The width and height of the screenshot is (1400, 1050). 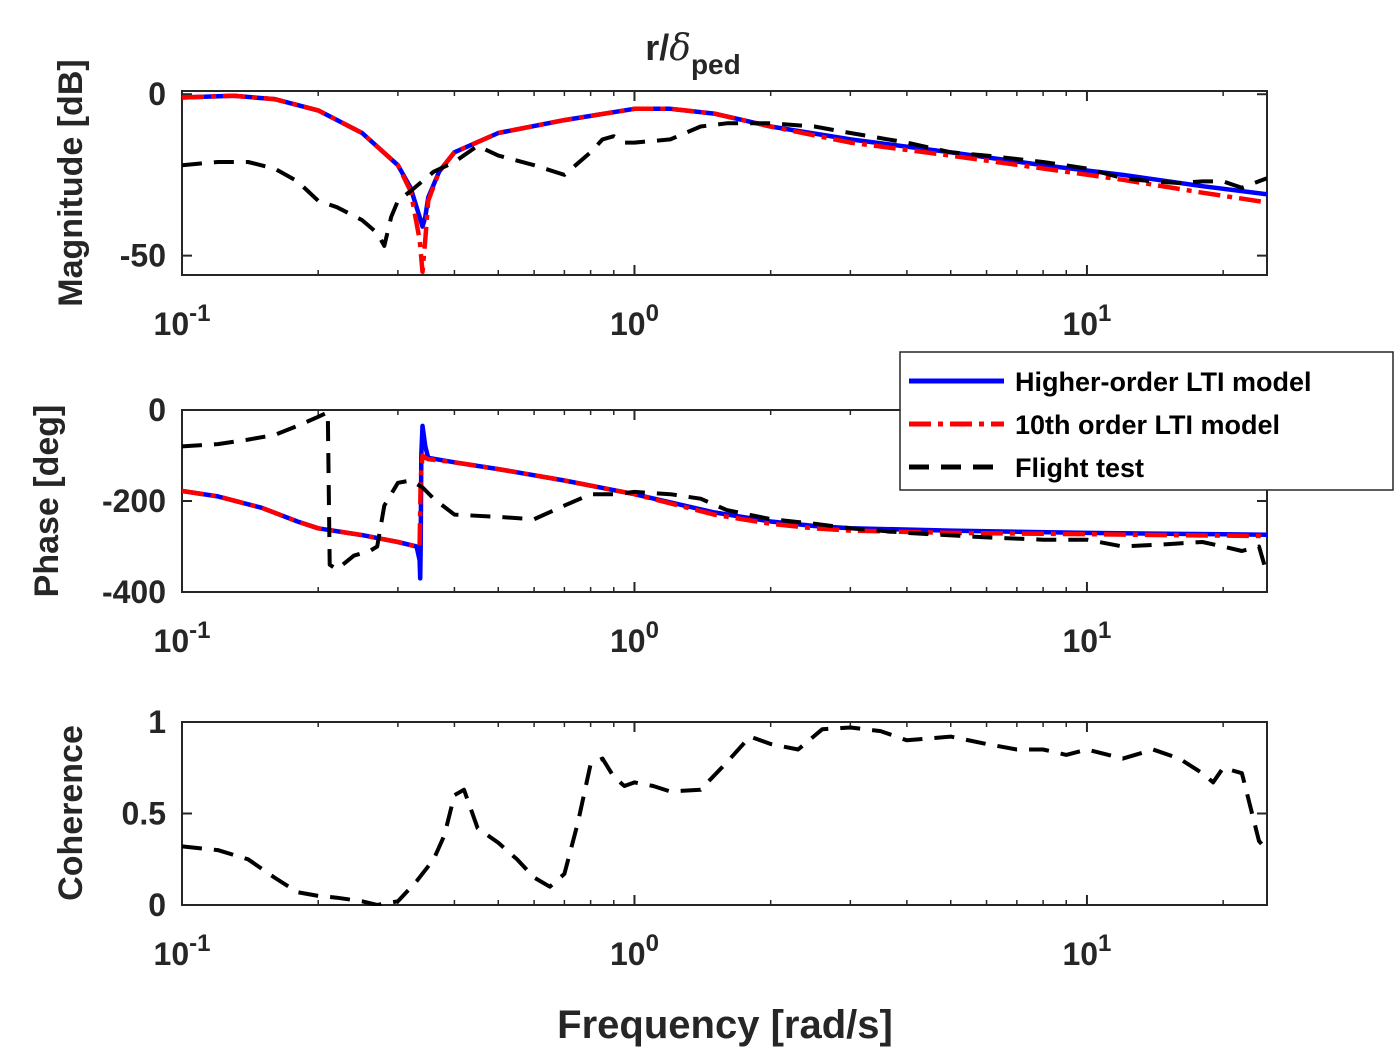 I want to click on magnitude-x-tick-label: 10¹, so click(x=1086, y=321).